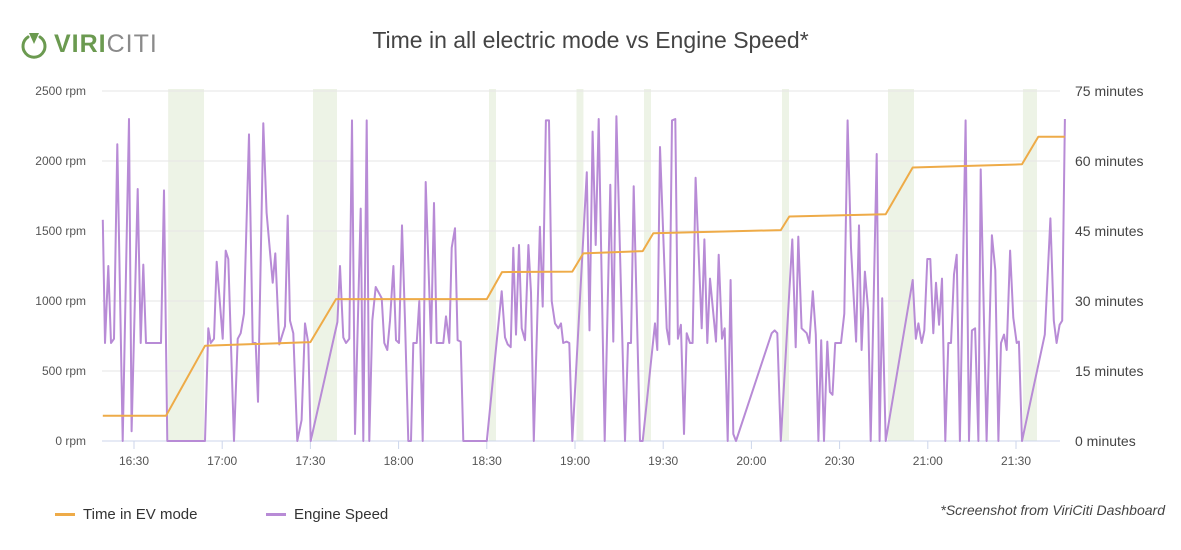 The width and height of the screenshot is (1181, 550). I want to click on left-axis-tick-label: 2500 rpm, so click(60, 91).